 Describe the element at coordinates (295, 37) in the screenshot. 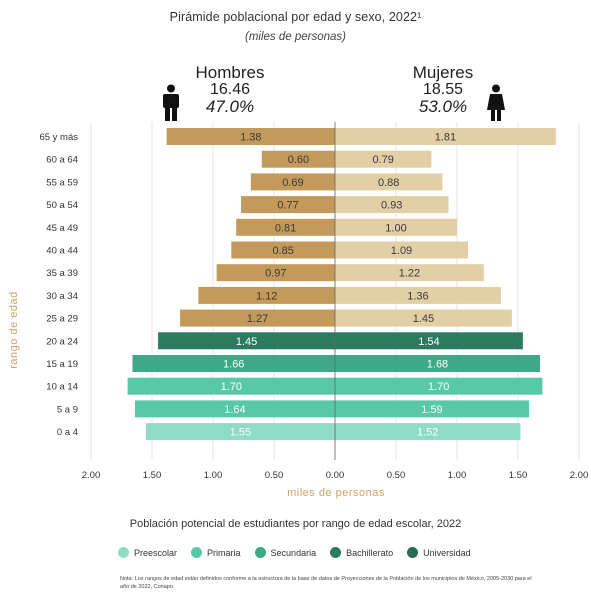

I see `chart-subtitle: (miles de personas)` at that location.